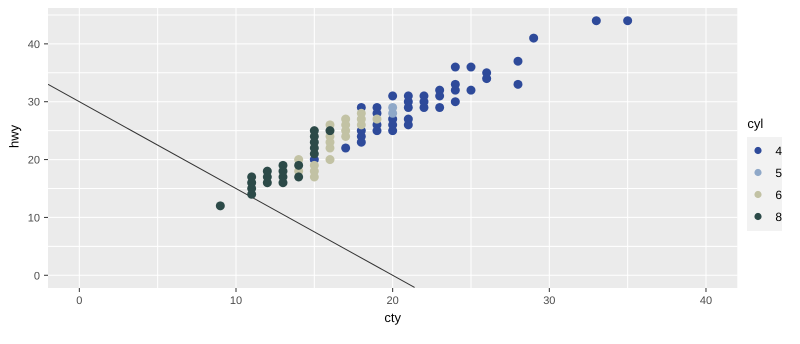  I want to click on x-tick-label: 0, so click(79, 301).